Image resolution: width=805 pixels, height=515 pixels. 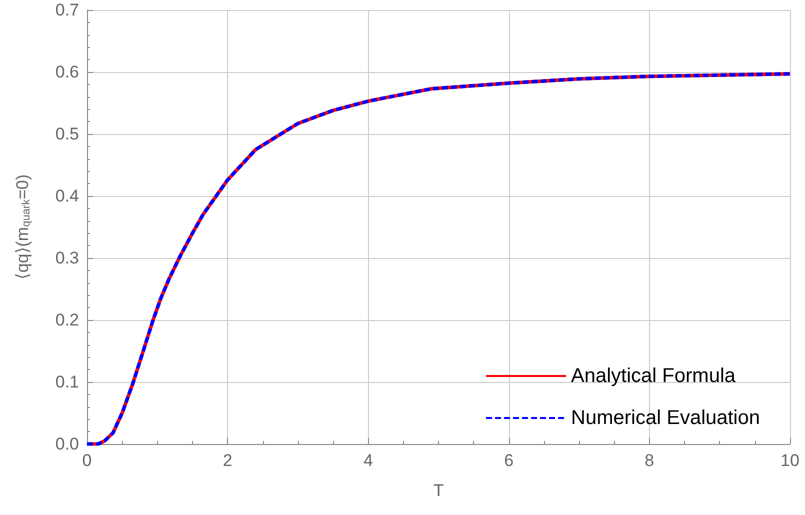 I want to click on y-tick-label: 0.7, so click(x=67, y=10).